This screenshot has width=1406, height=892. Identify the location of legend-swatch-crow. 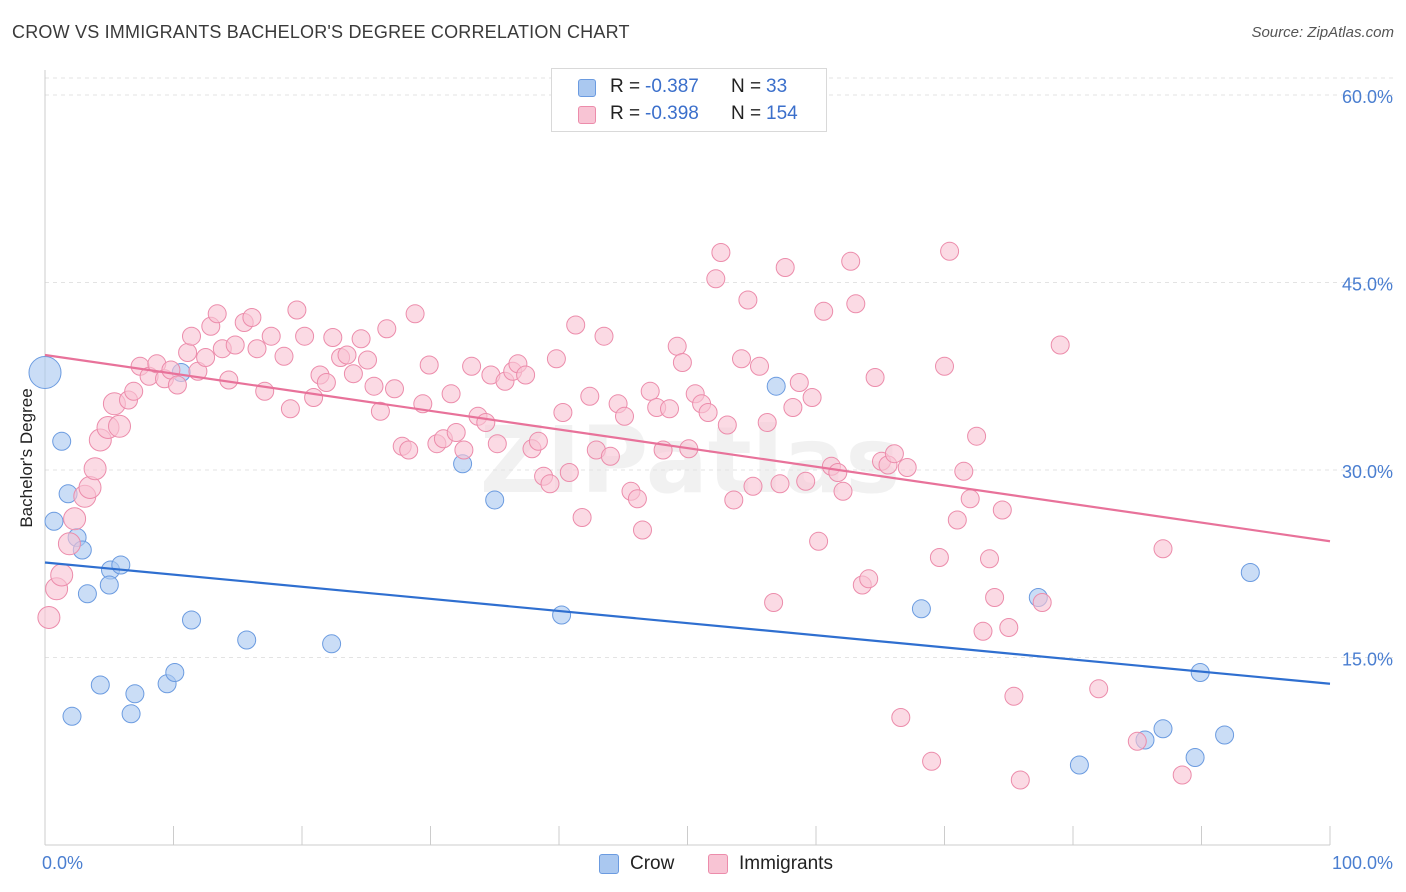
(609, 864).